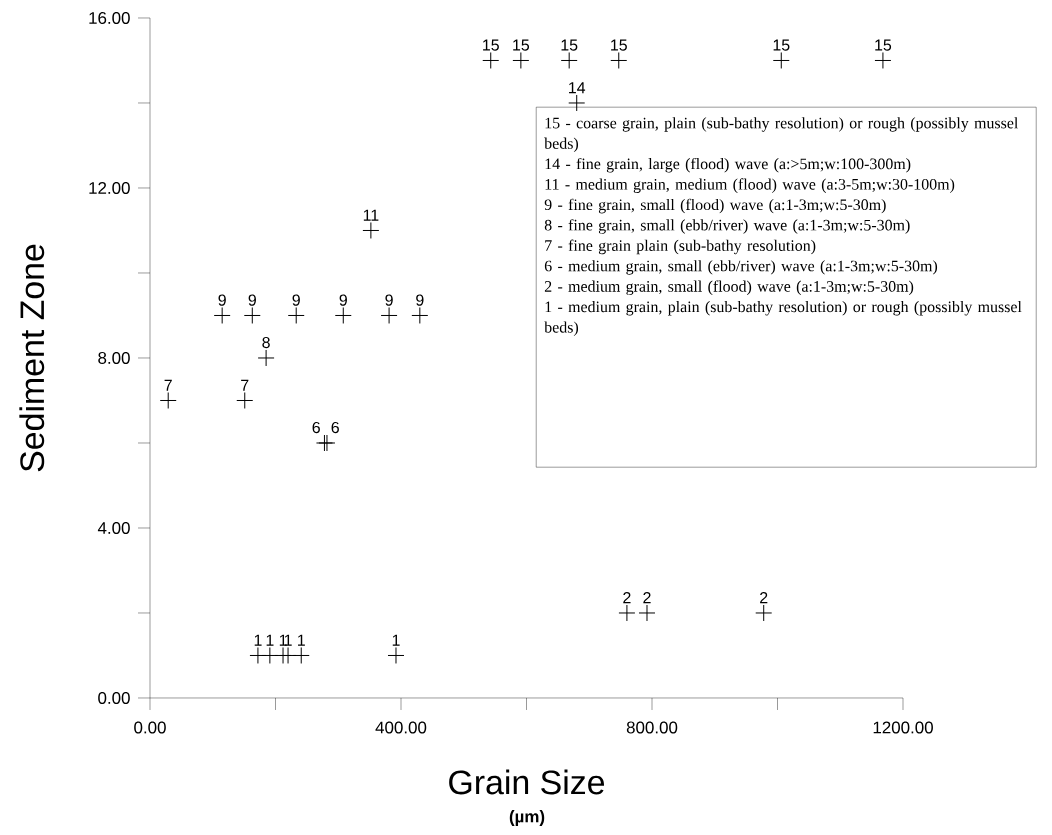  I want to click on x-tick-label: 400.00, so click(401, 727).